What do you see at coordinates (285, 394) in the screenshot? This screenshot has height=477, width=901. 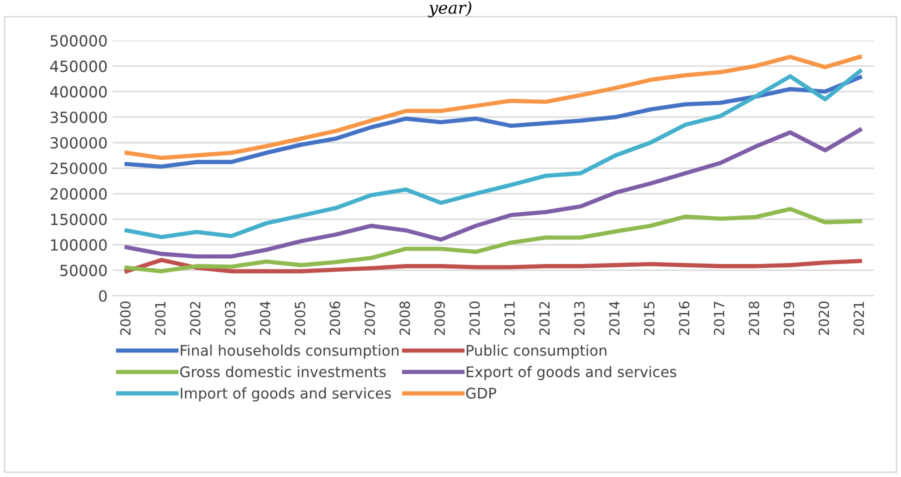 I see `legend-label: Import of goods and services` at bounding box center [285, 394].